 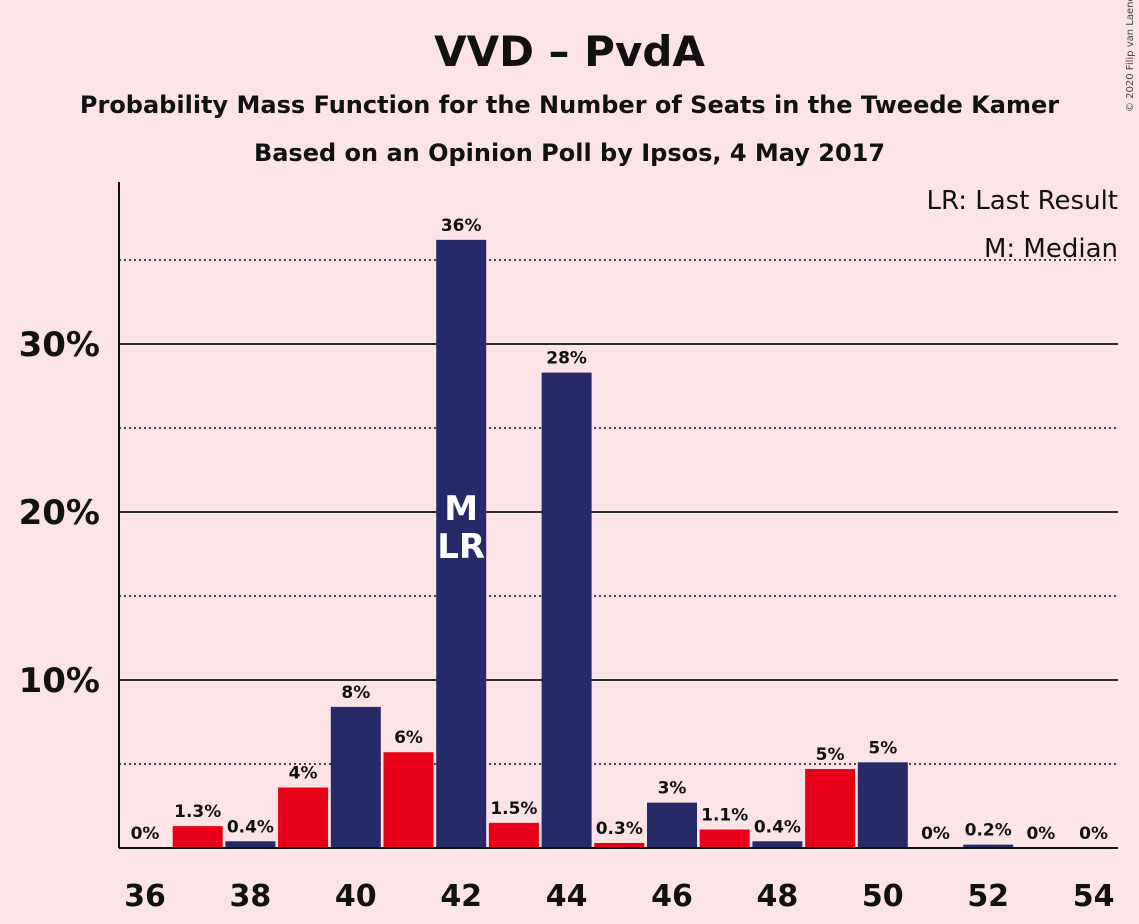 What do you see at coordinates (724, 816) in the screenshot?
I see `data-label-47: 1.1%` at bounding box center [724, 816].